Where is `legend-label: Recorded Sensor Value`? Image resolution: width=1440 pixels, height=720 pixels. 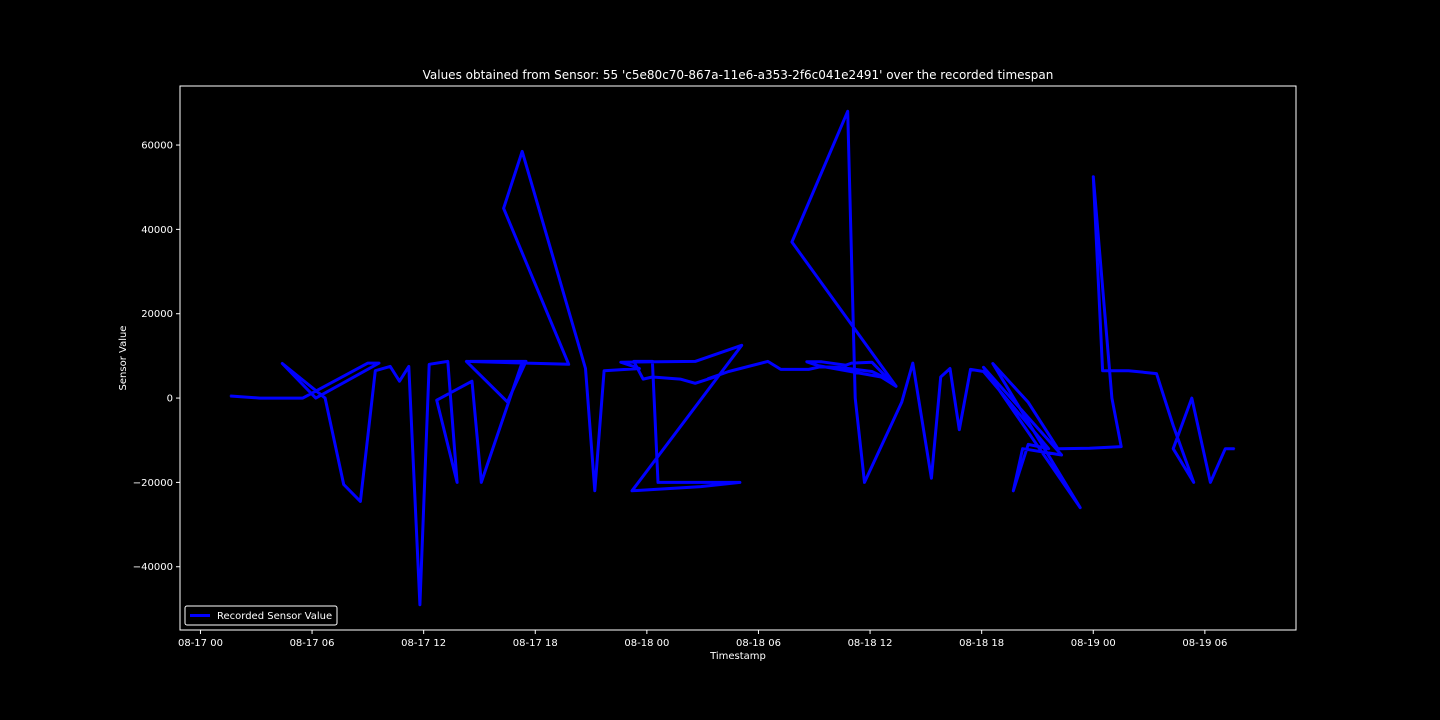 legend-label: Recorded Sensor Value is located at coordinates (274, 616).